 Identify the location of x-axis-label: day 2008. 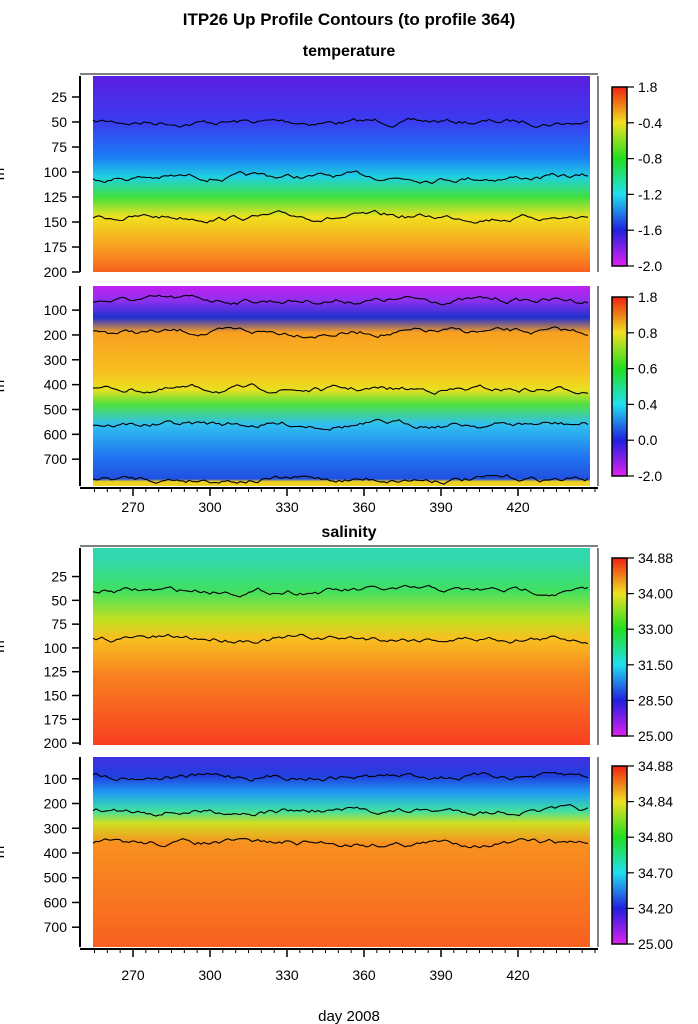
(349, 1016).